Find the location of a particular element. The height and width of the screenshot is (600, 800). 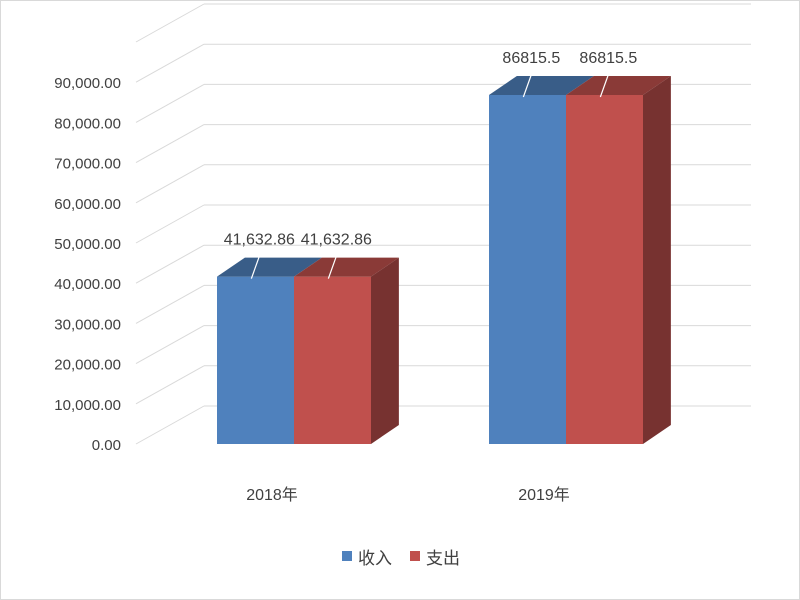

y-tick-label: 50,000.00 is located at coordinates (87, 244).